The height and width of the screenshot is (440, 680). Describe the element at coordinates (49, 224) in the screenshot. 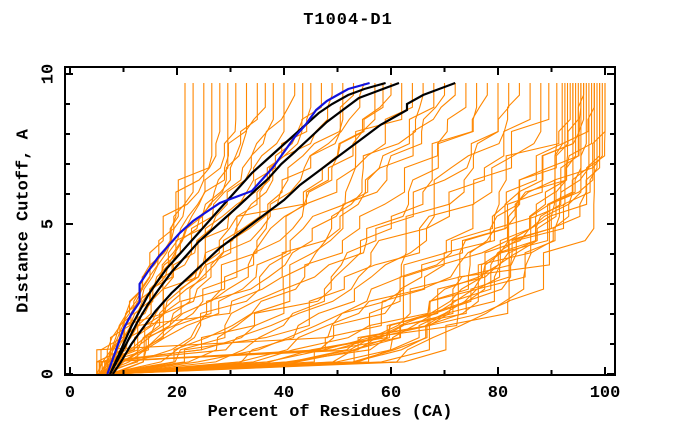

I see `y-tick-label: 5` at that location.